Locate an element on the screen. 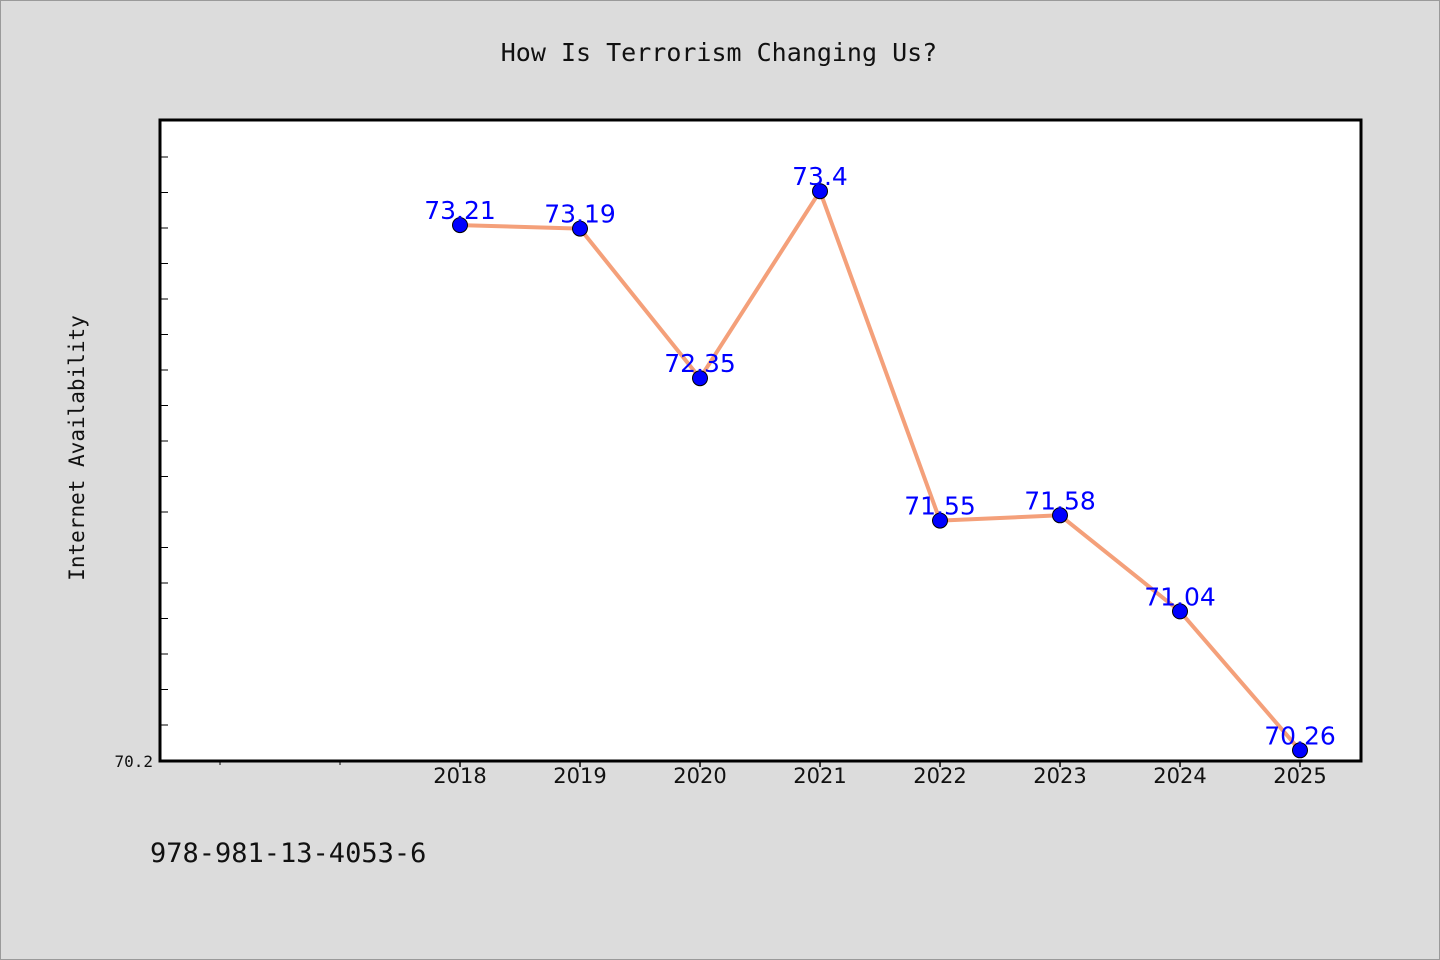  x-tick-label: 2022 is located at coordinates (939, 776).